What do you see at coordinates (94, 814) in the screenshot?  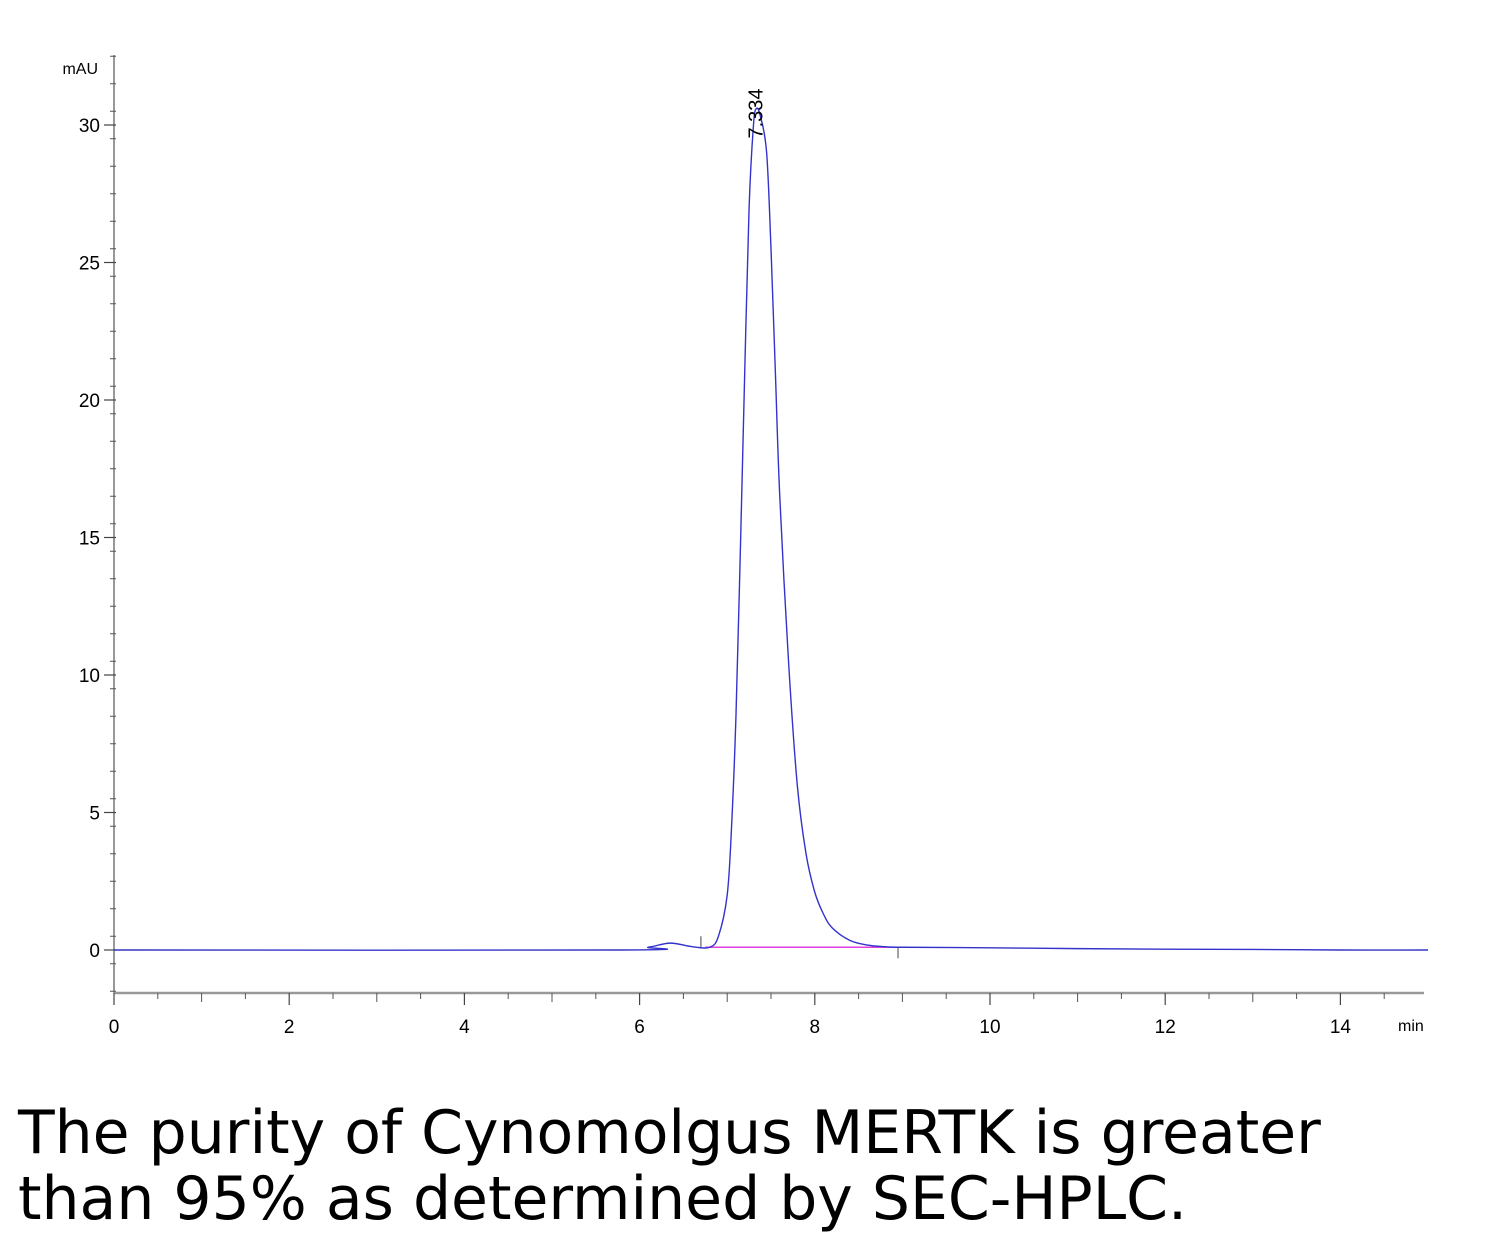 I see `y-tick-label: 5` at bounding box center [94, 814].